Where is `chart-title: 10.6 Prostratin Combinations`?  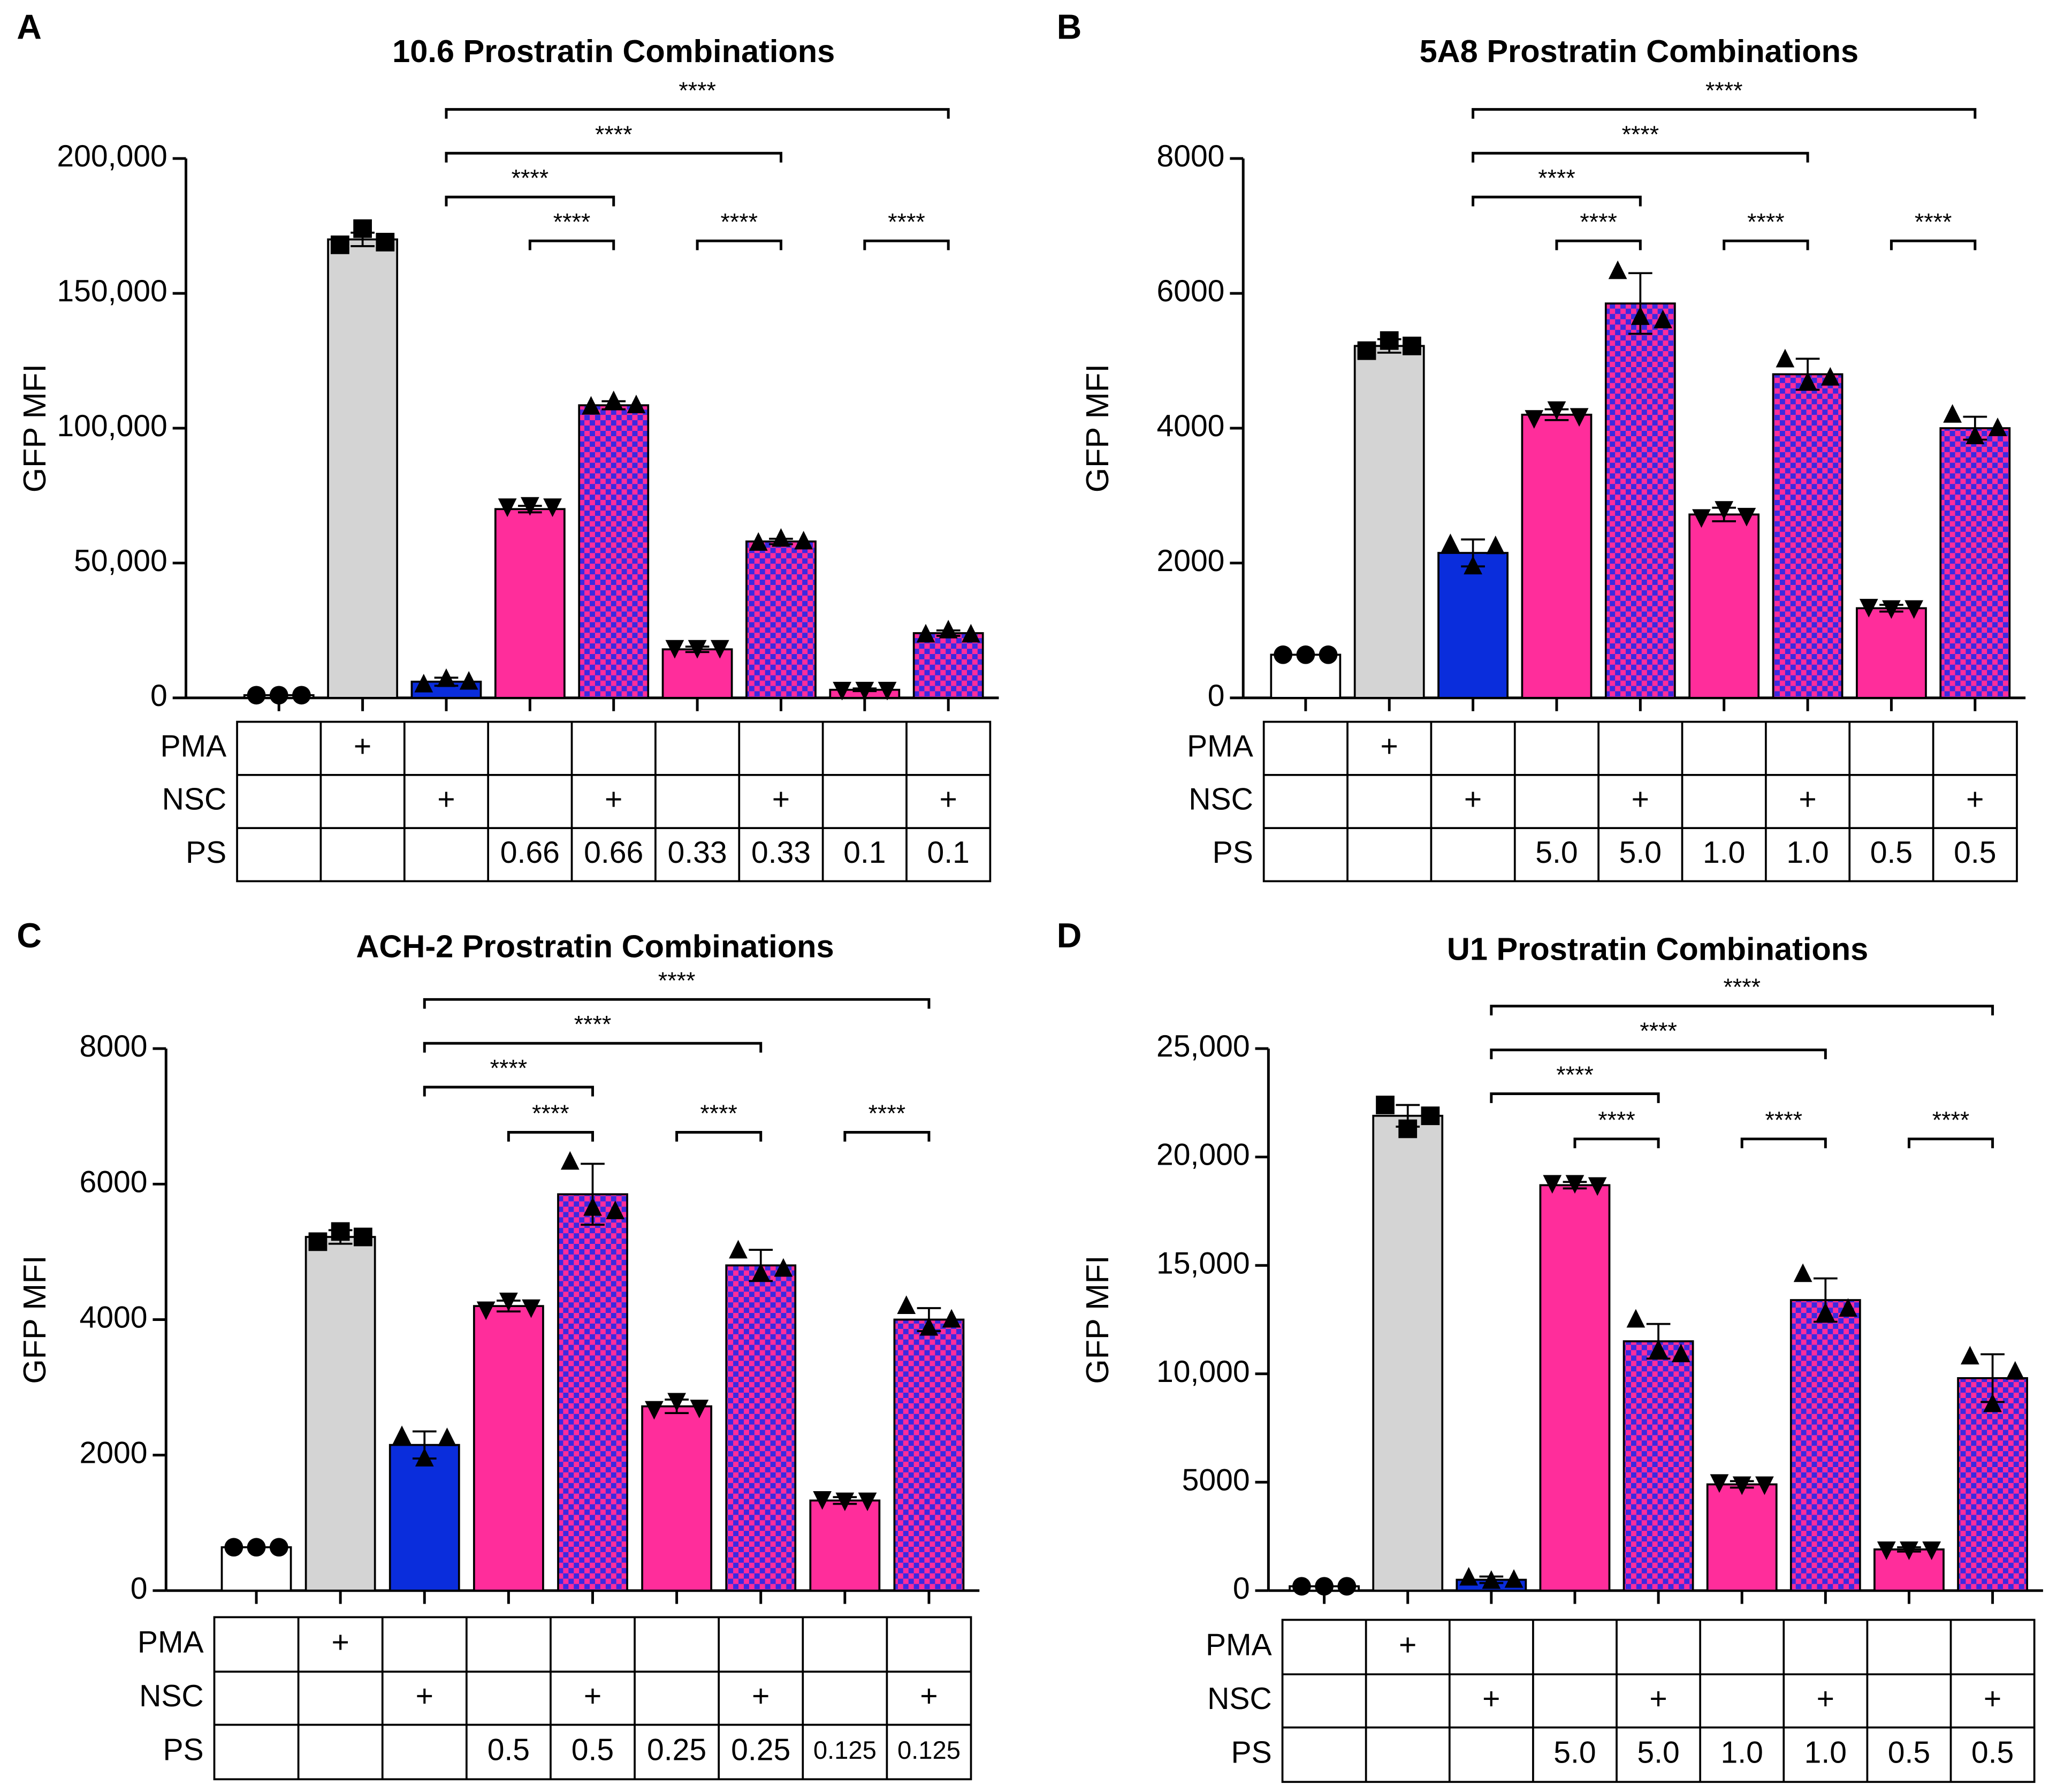 chart-title: 10.6 Prostratin Combinations is located at coordinates (614, 51).